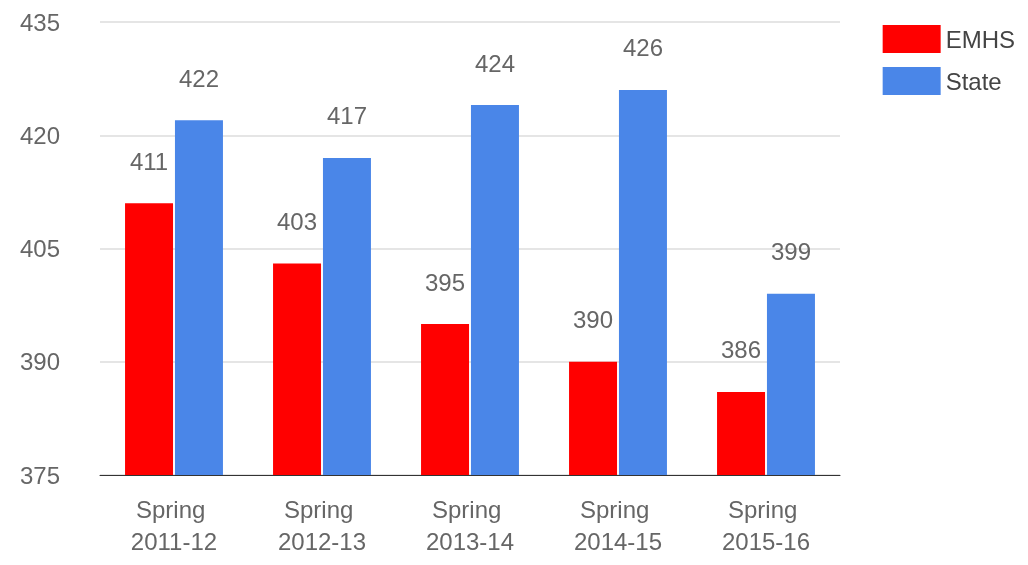 This screenshot has height=565, width=1028. What do you see at coordinates (445, 282) in the screenshot?
I see `data-label: 395` at bounding box center [445, 282].